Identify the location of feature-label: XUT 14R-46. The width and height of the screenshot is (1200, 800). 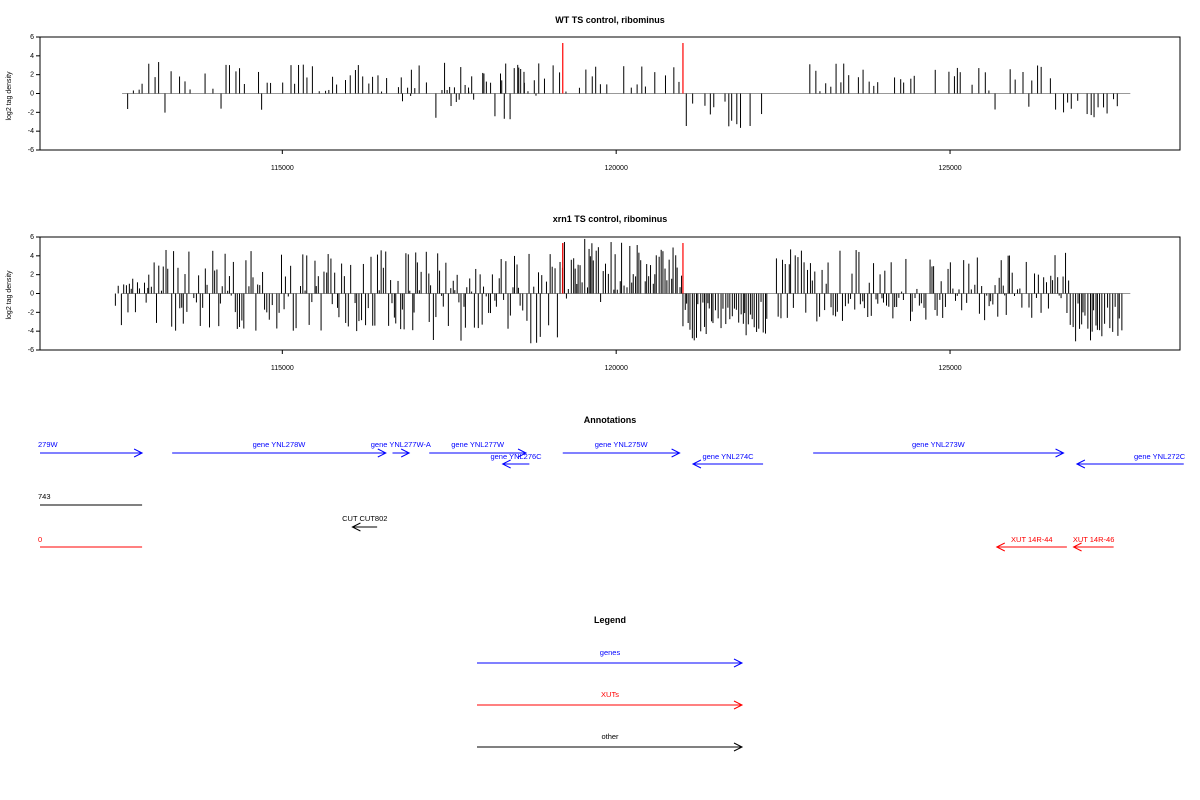
(1094, 539).